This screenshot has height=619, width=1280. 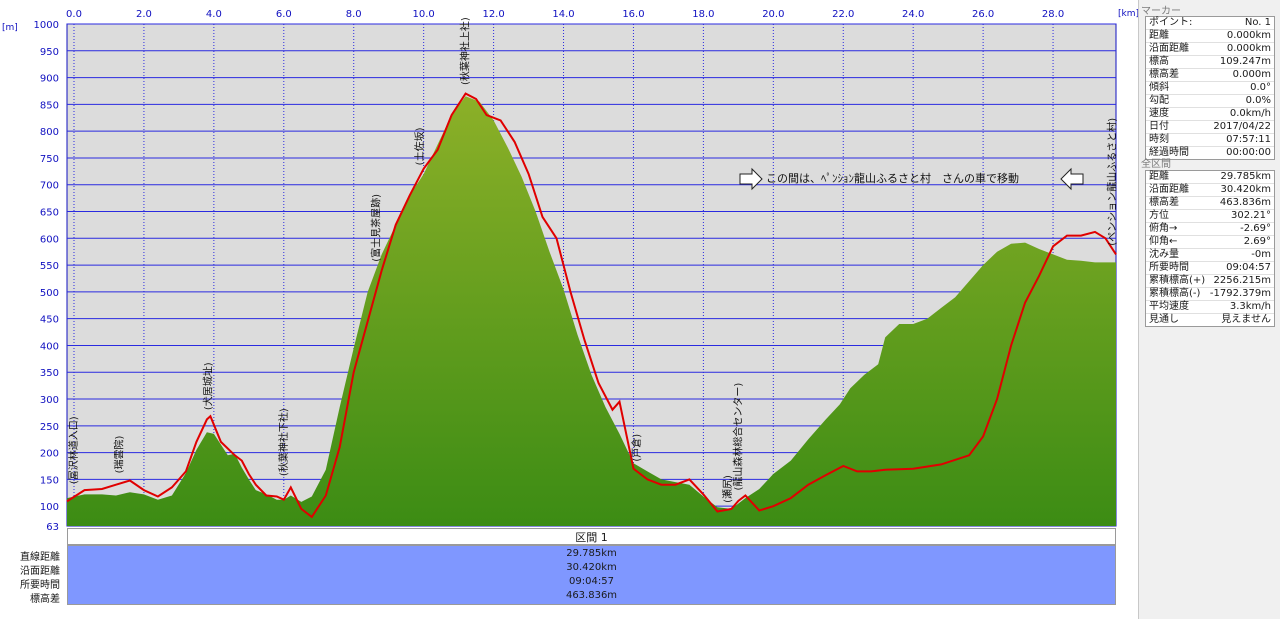 What do you see at coordinates (892, 178) in the screenshot?
I see `annotation-text: この間は、ﾍﾟﾝｼｮﾝ龍山ふるさと村 さんの車で移動` at bounding box center [892, 178].